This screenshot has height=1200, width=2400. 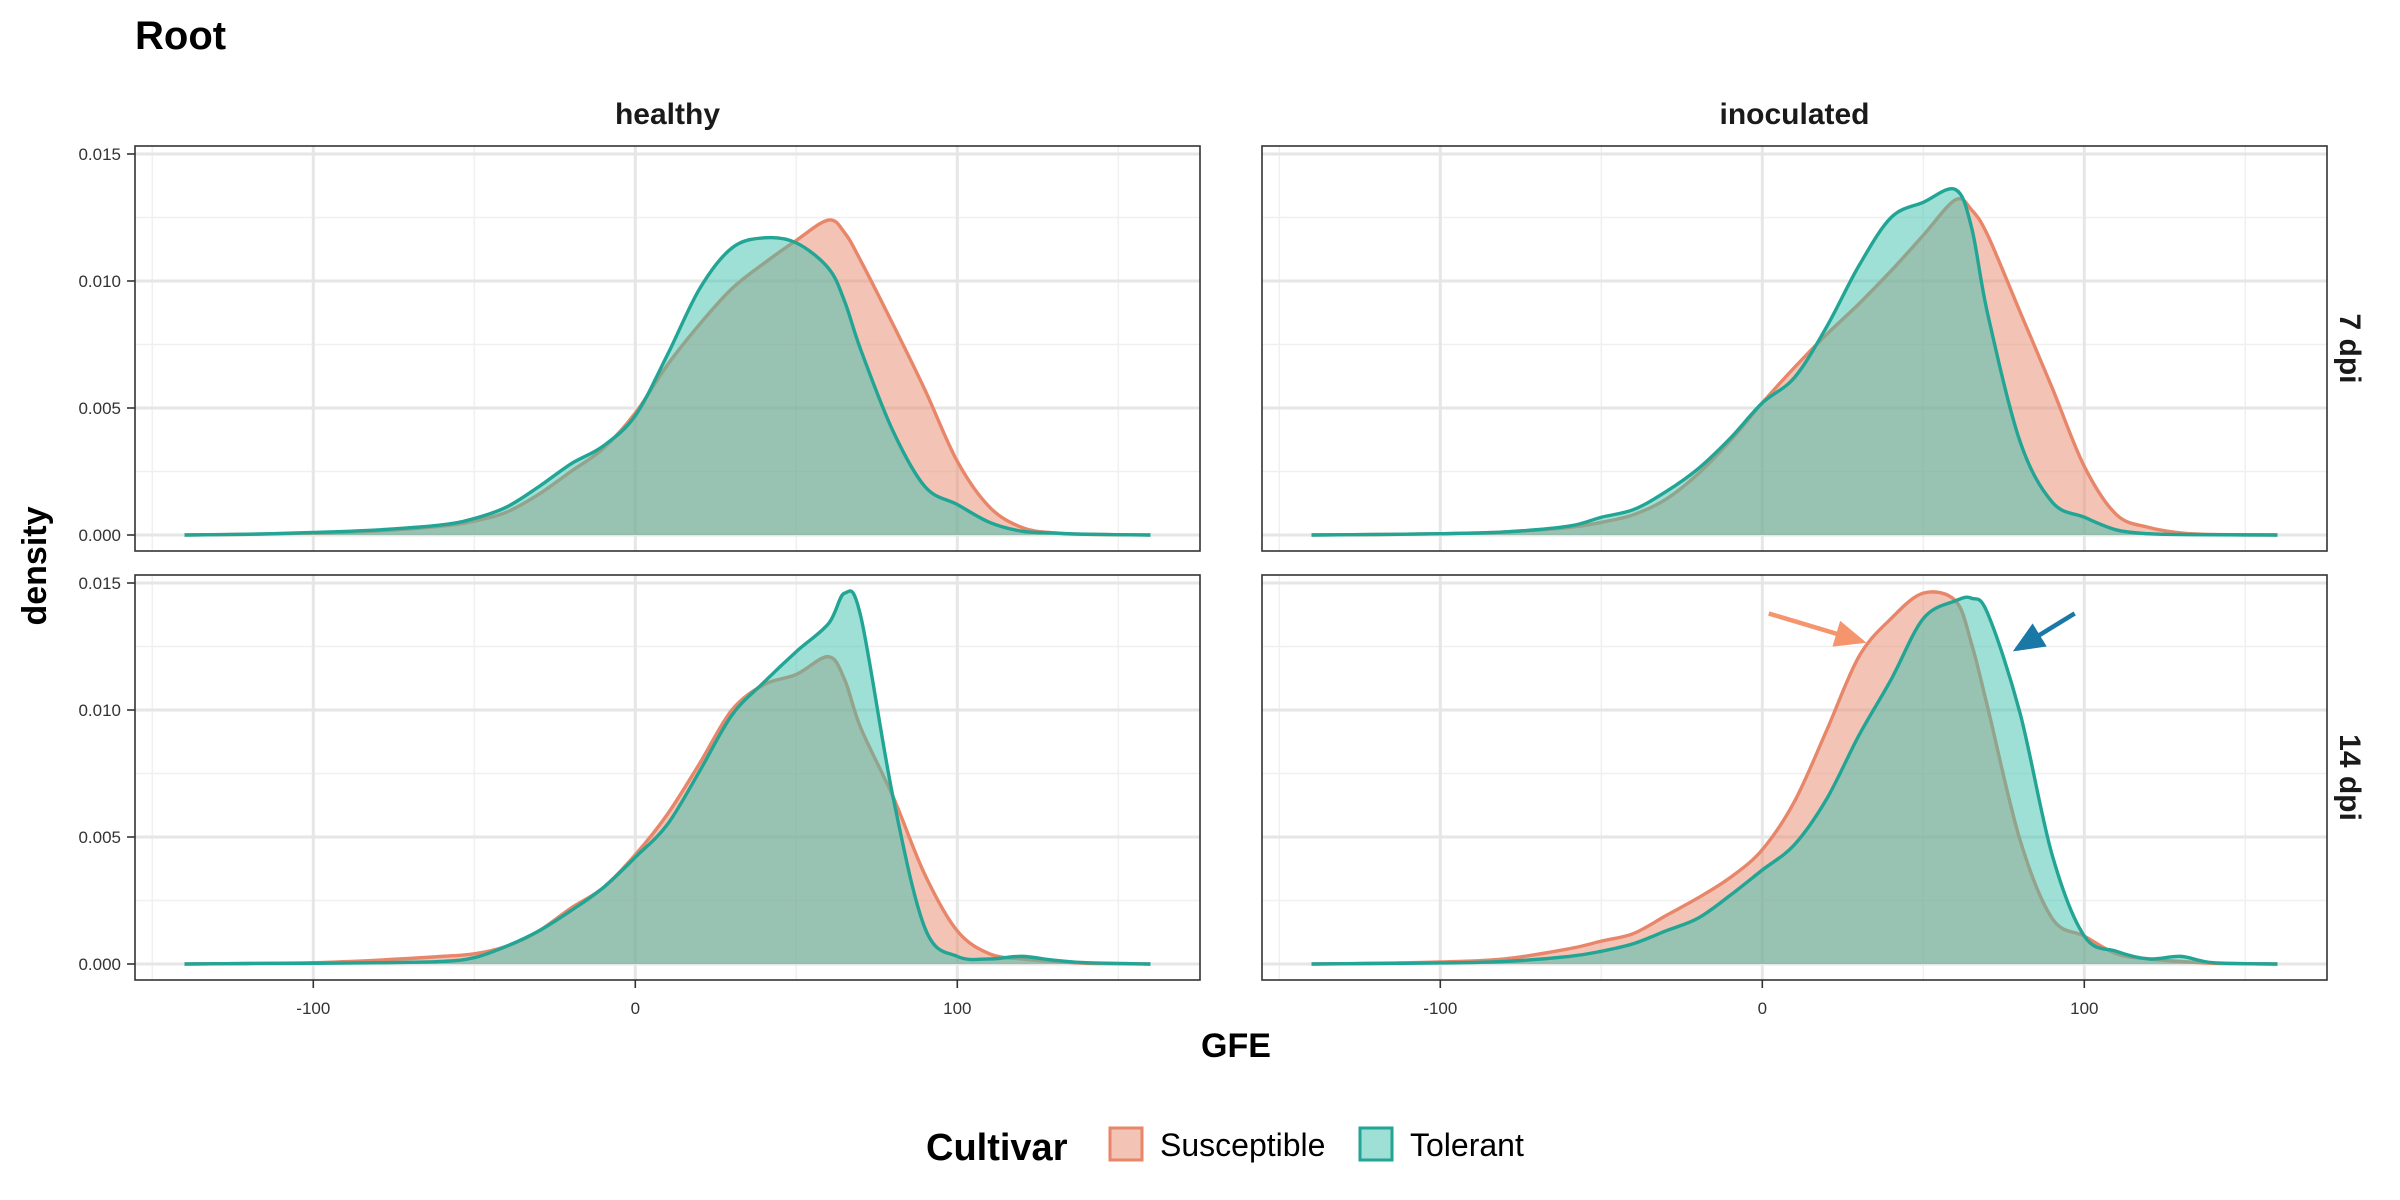 I want to click on legend-label-susceptible: Susceptible, so click(x=1242, y=1145).